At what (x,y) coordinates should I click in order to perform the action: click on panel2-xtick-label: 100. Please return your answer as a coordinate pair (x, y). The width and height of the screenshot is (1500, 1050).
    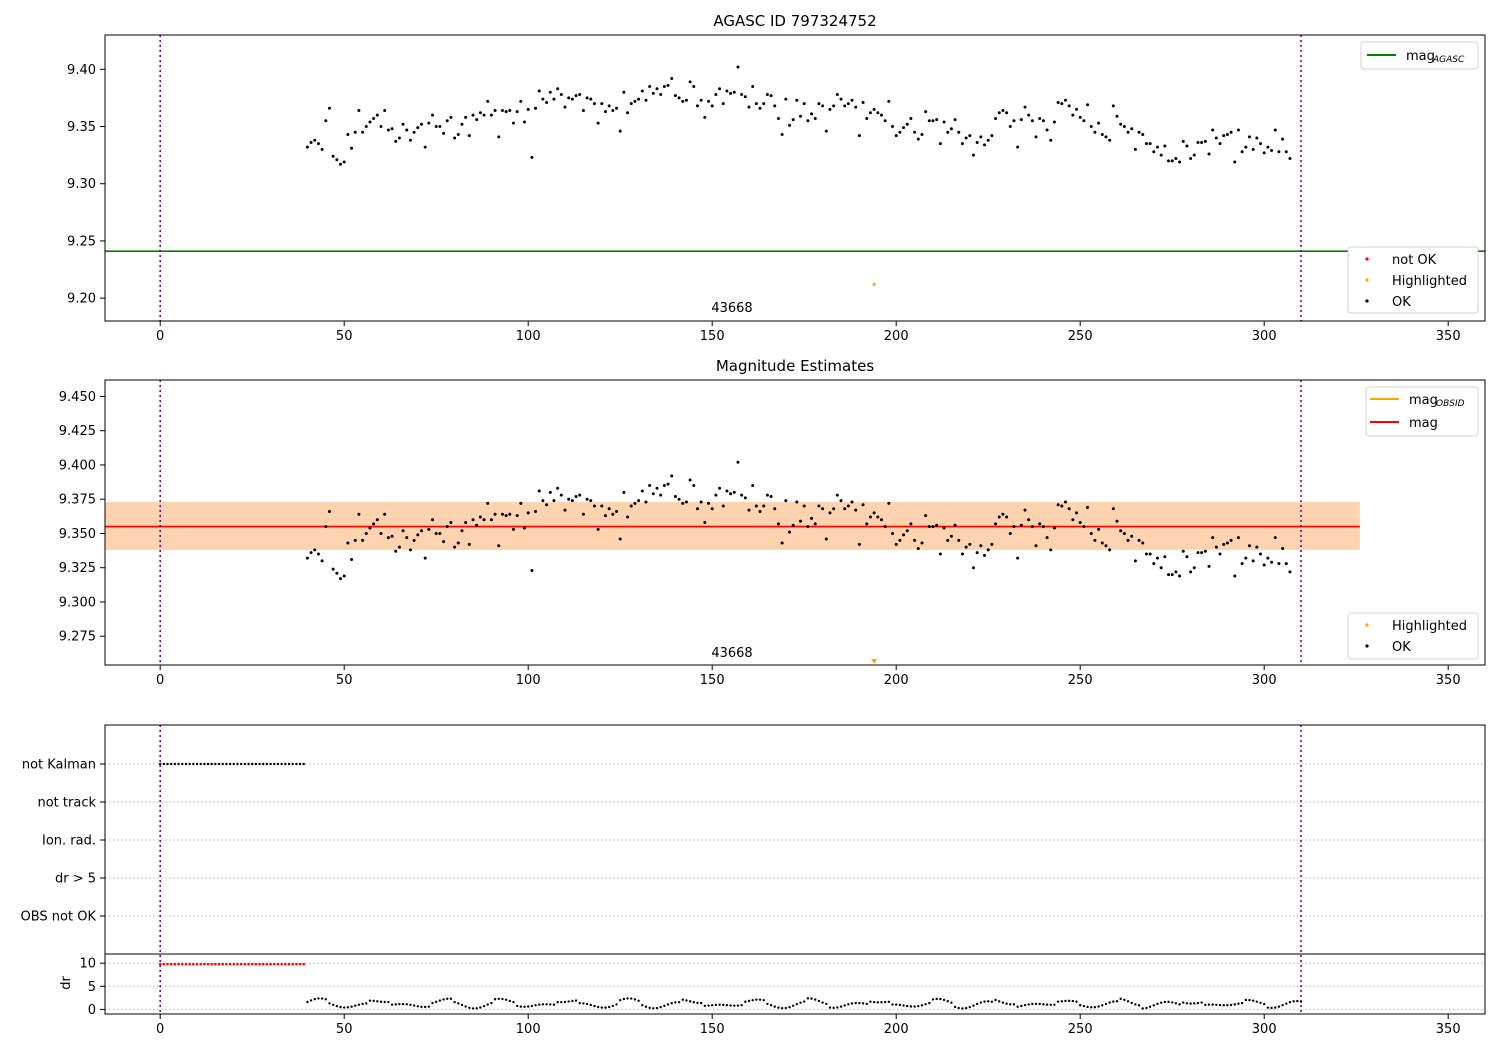
    Looking at the image, I should click on (528, 680).